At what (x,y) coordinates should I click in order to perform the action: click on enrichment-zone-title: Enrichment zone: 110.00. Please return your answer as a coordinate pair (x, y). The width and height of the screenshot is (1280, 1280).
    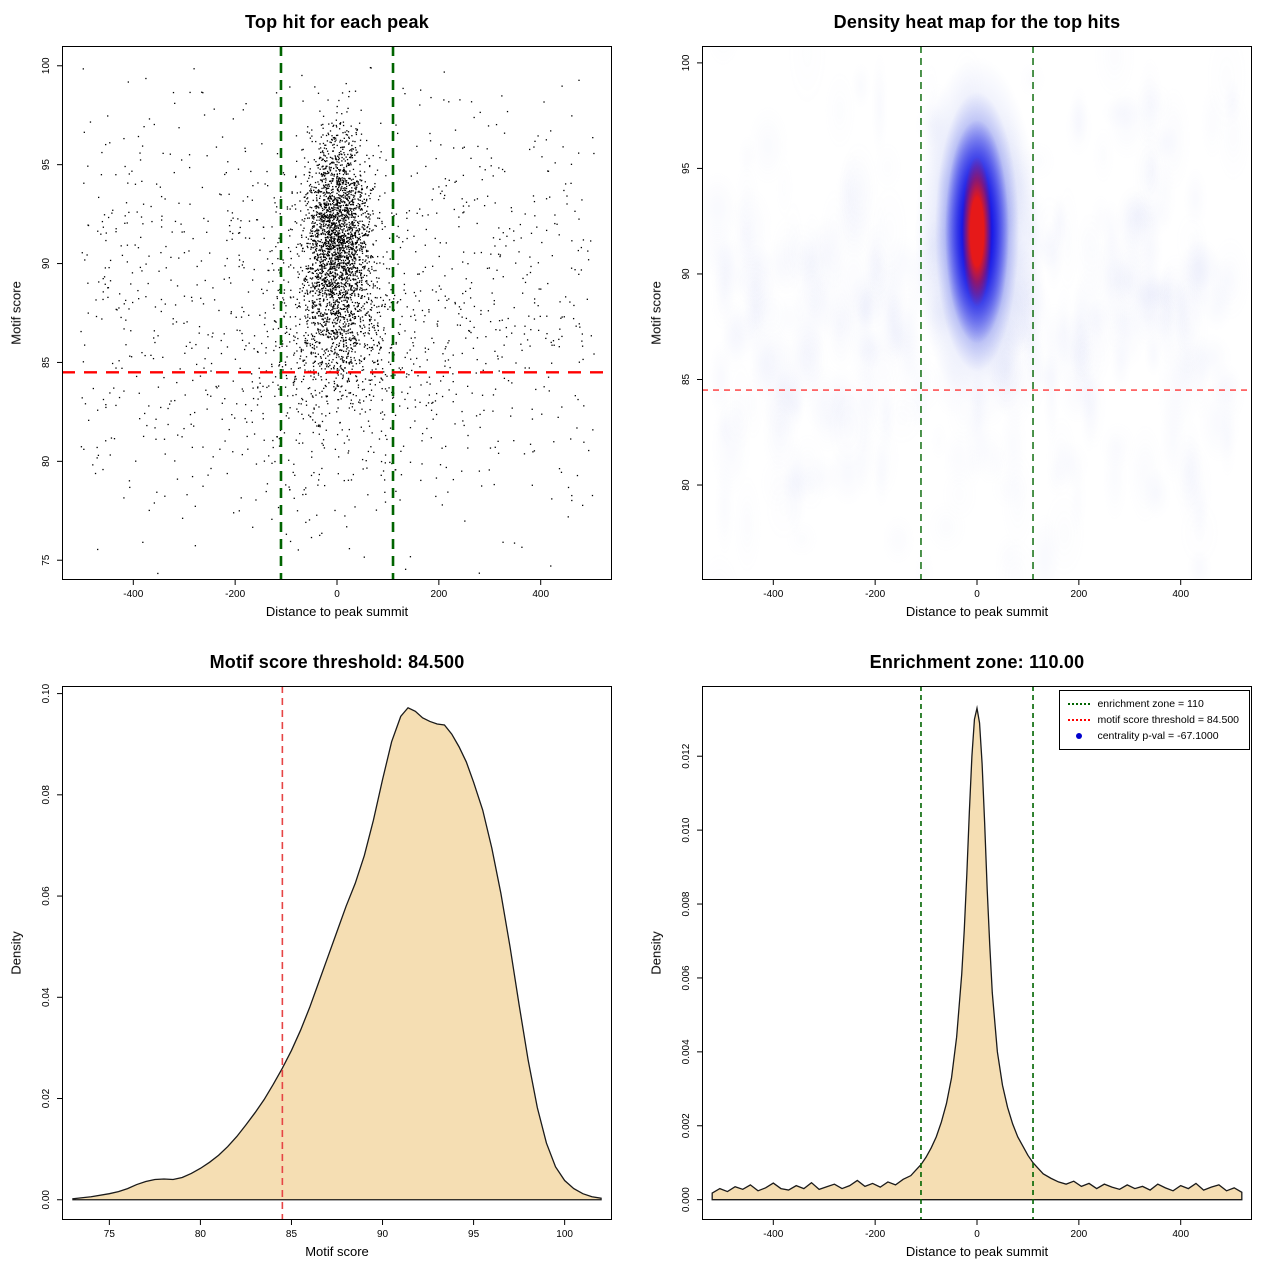
    Looking at the image, I should click on (977, 662).